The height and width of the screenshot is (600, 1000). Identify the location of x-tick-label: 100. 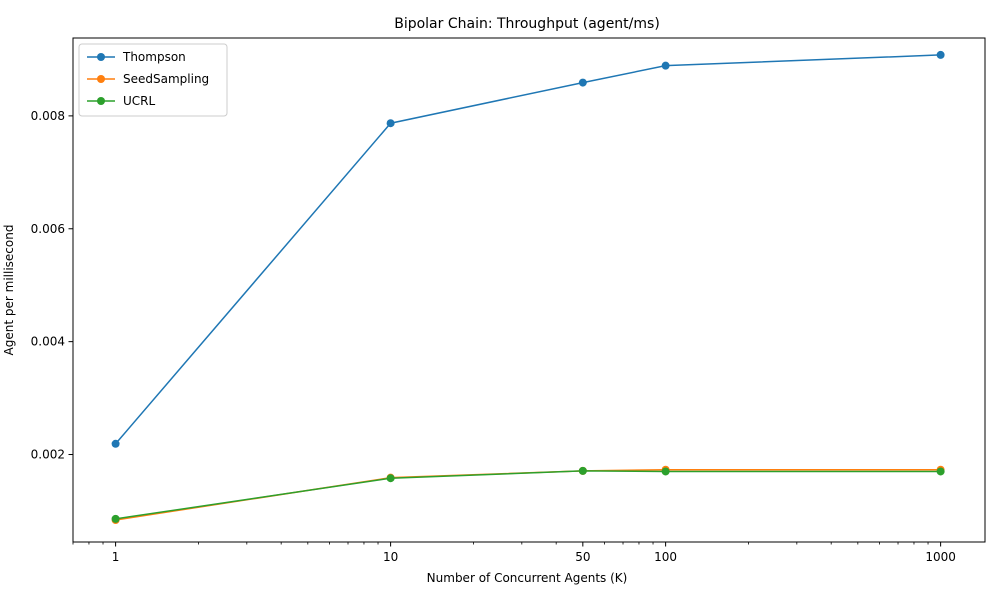
(665, 557).